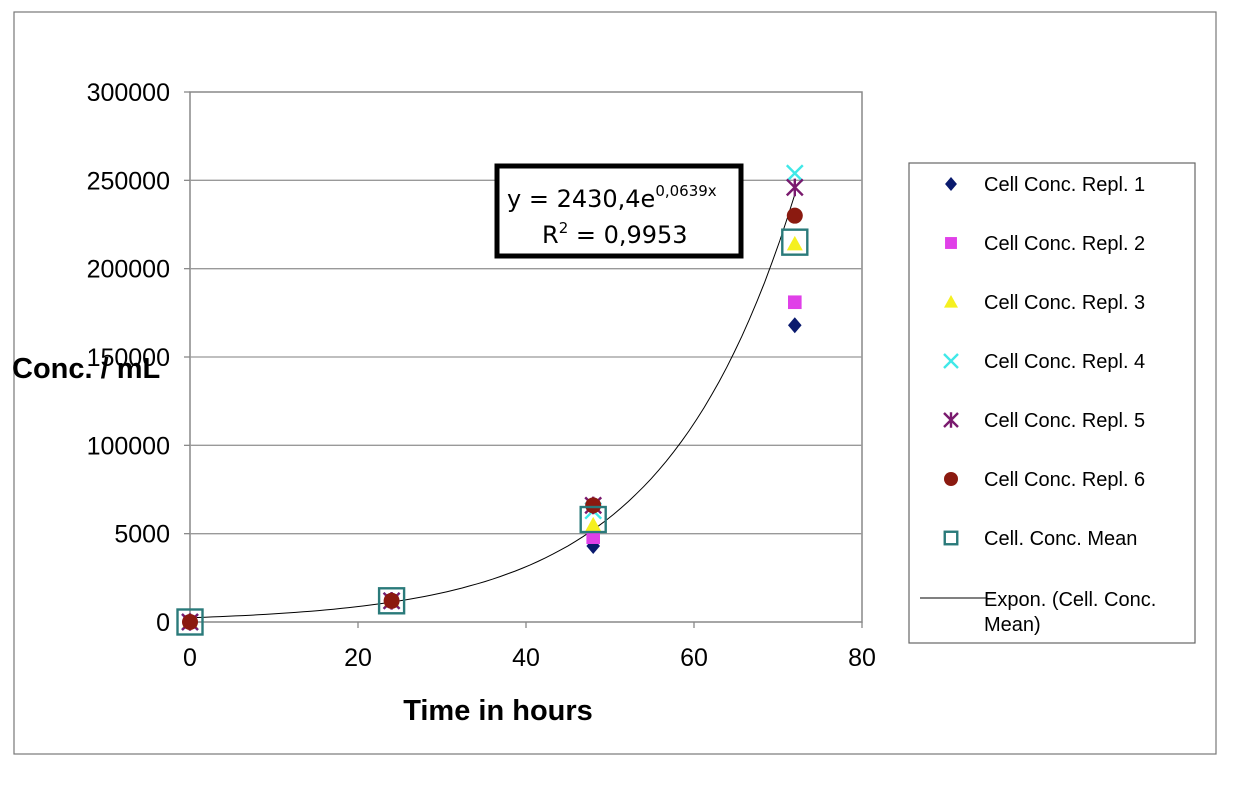  I want to click on x-axis-ticks: 0 20 40 60 80, so click(529, 647).